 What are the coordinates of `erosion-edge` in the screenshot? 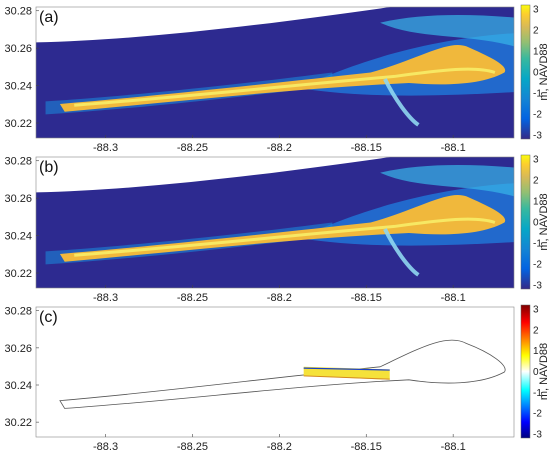 It's located at (346, 369).